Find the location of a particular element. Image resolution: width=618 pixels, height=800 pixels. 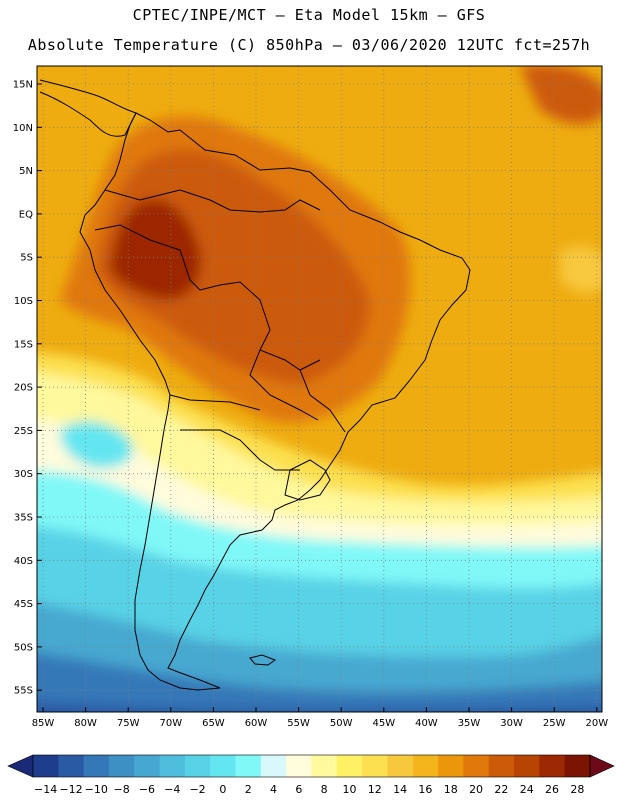

colorbar-under-arrow is located at coordinates (20, 766).